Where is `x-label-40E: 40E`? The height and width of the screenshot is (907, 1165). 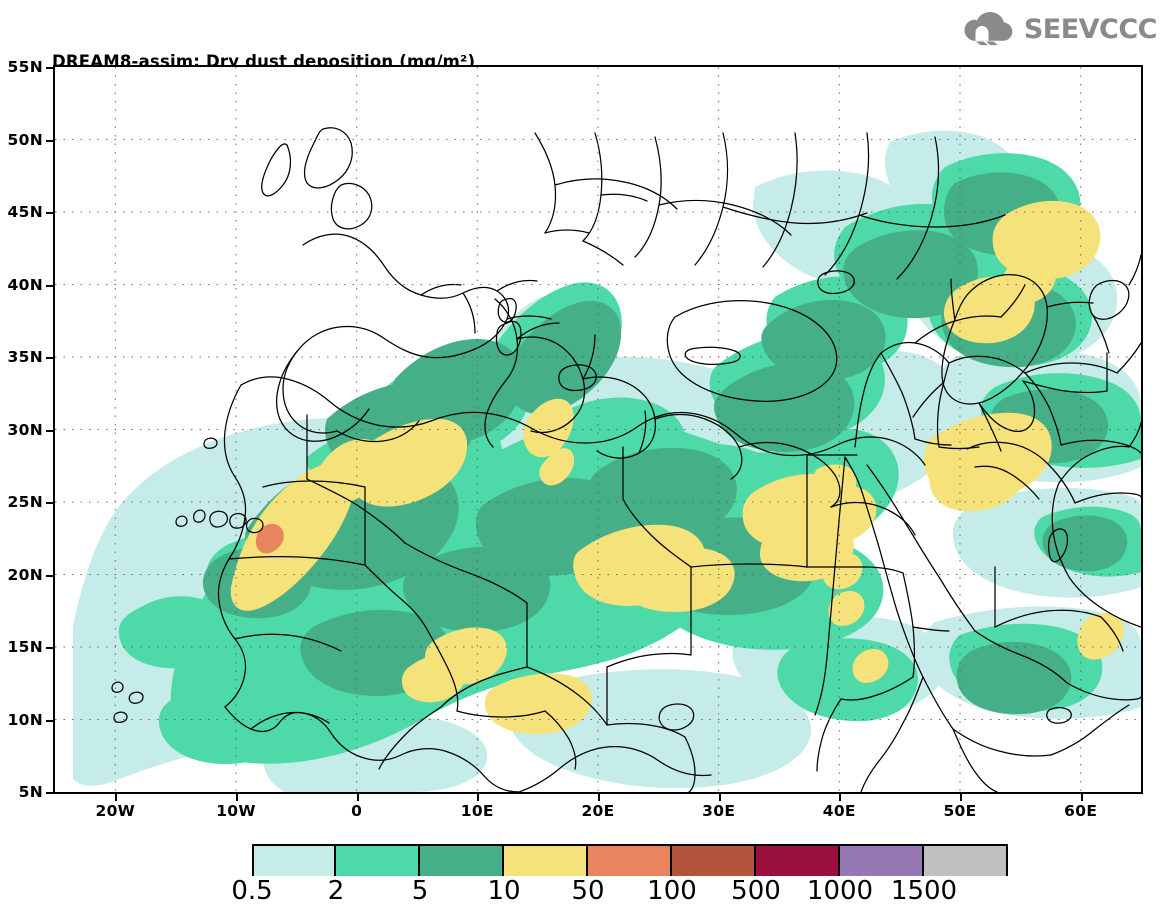 x-label-40E: 40E is located at coordinates (839, 811).